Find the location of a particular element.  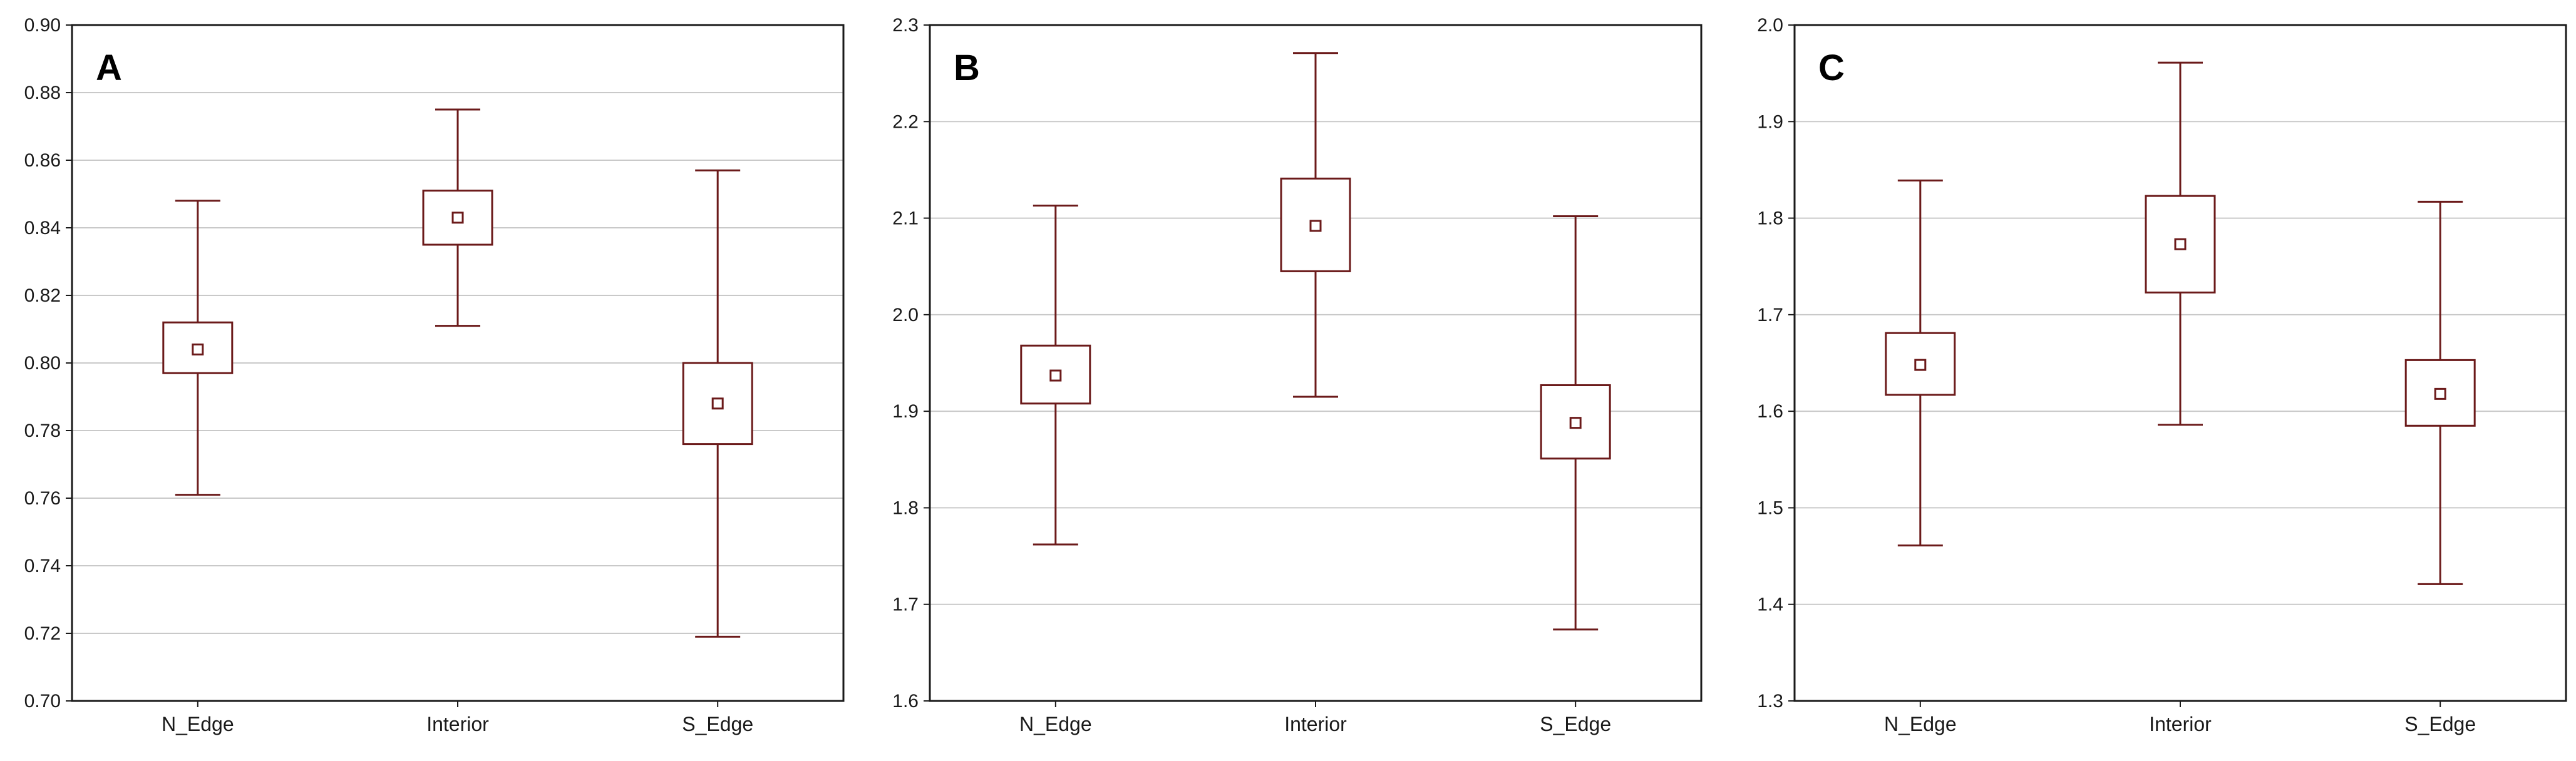

y-tick-label: 0.74 is located at coordinates (43, 566).